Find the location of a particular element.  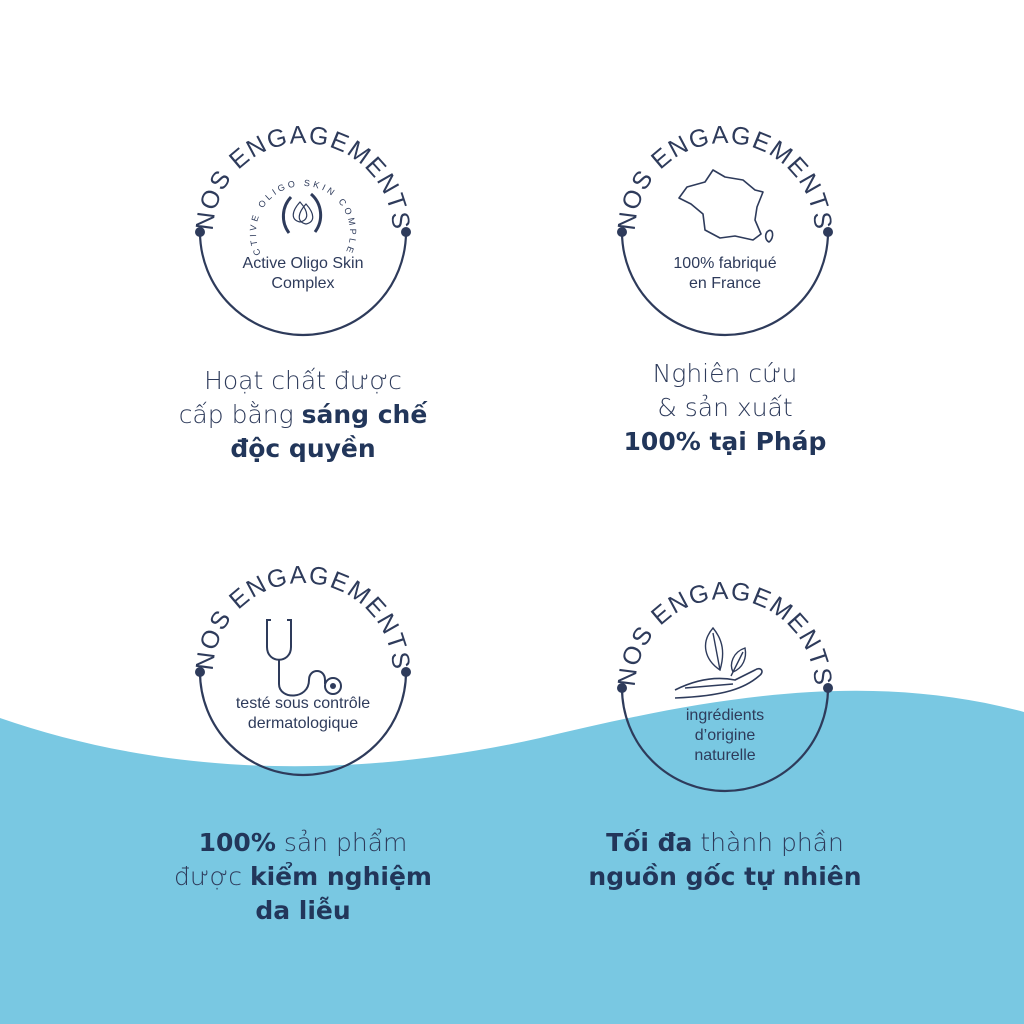

caption-line: độc quyền is located at coordinates (303, 449).